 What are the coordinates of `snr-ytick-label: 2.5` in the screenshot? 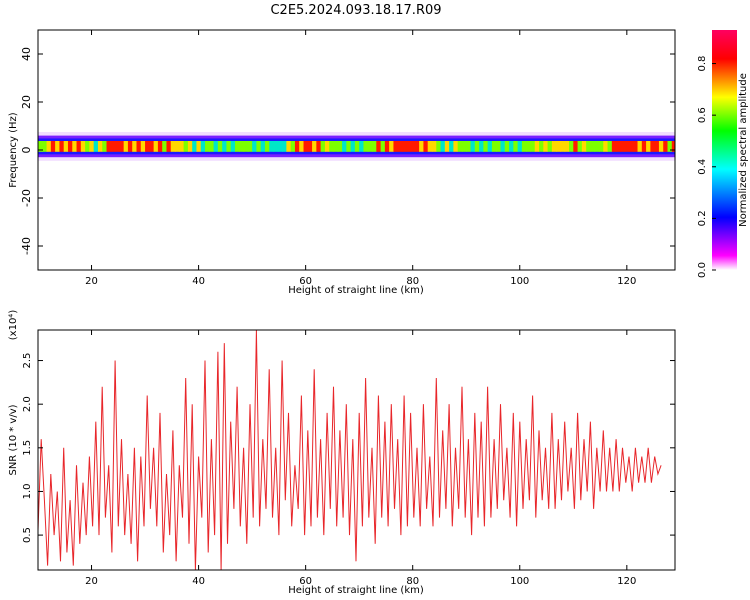 It's located at (27, 361).